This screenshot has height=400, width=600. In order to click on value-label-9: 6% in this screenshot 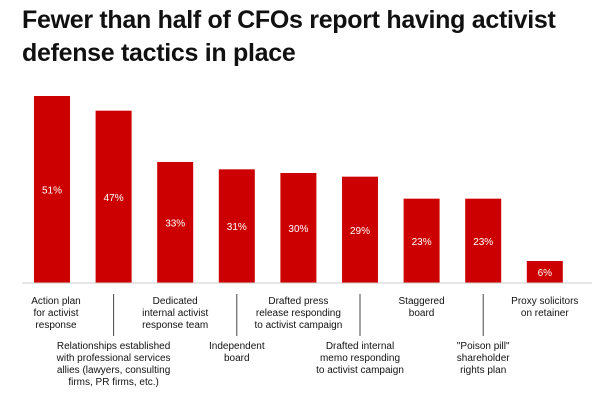, I will do `click(545, 273)`.